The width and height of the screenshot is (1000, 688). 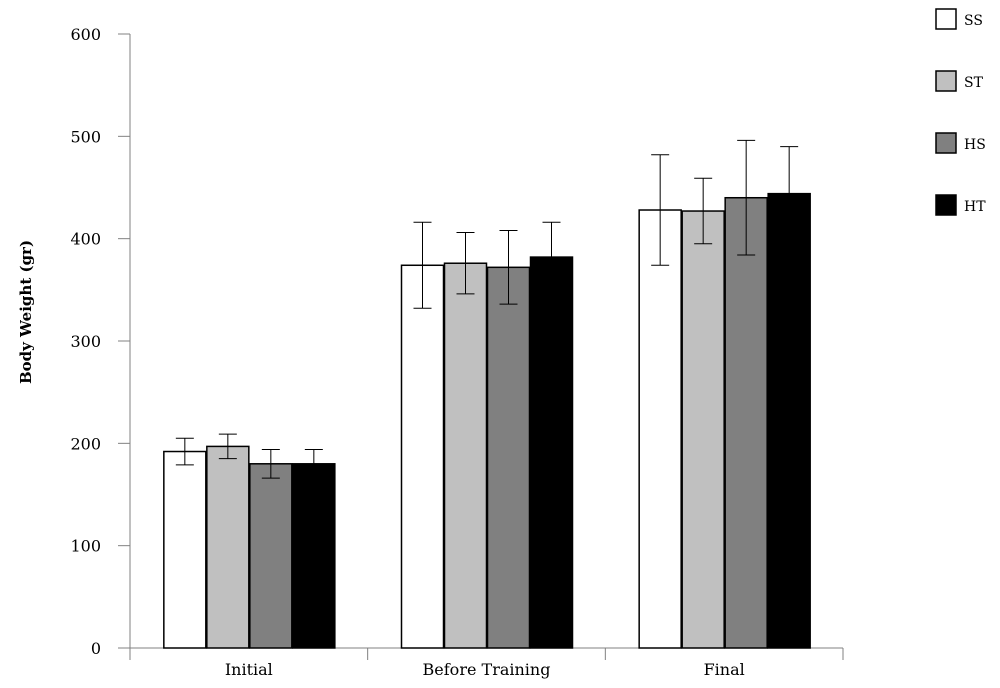 What do you see at coordinates (85, 443) in the screenshot?
I see `y-tick-label: 200` at bounding box center [85, 443].